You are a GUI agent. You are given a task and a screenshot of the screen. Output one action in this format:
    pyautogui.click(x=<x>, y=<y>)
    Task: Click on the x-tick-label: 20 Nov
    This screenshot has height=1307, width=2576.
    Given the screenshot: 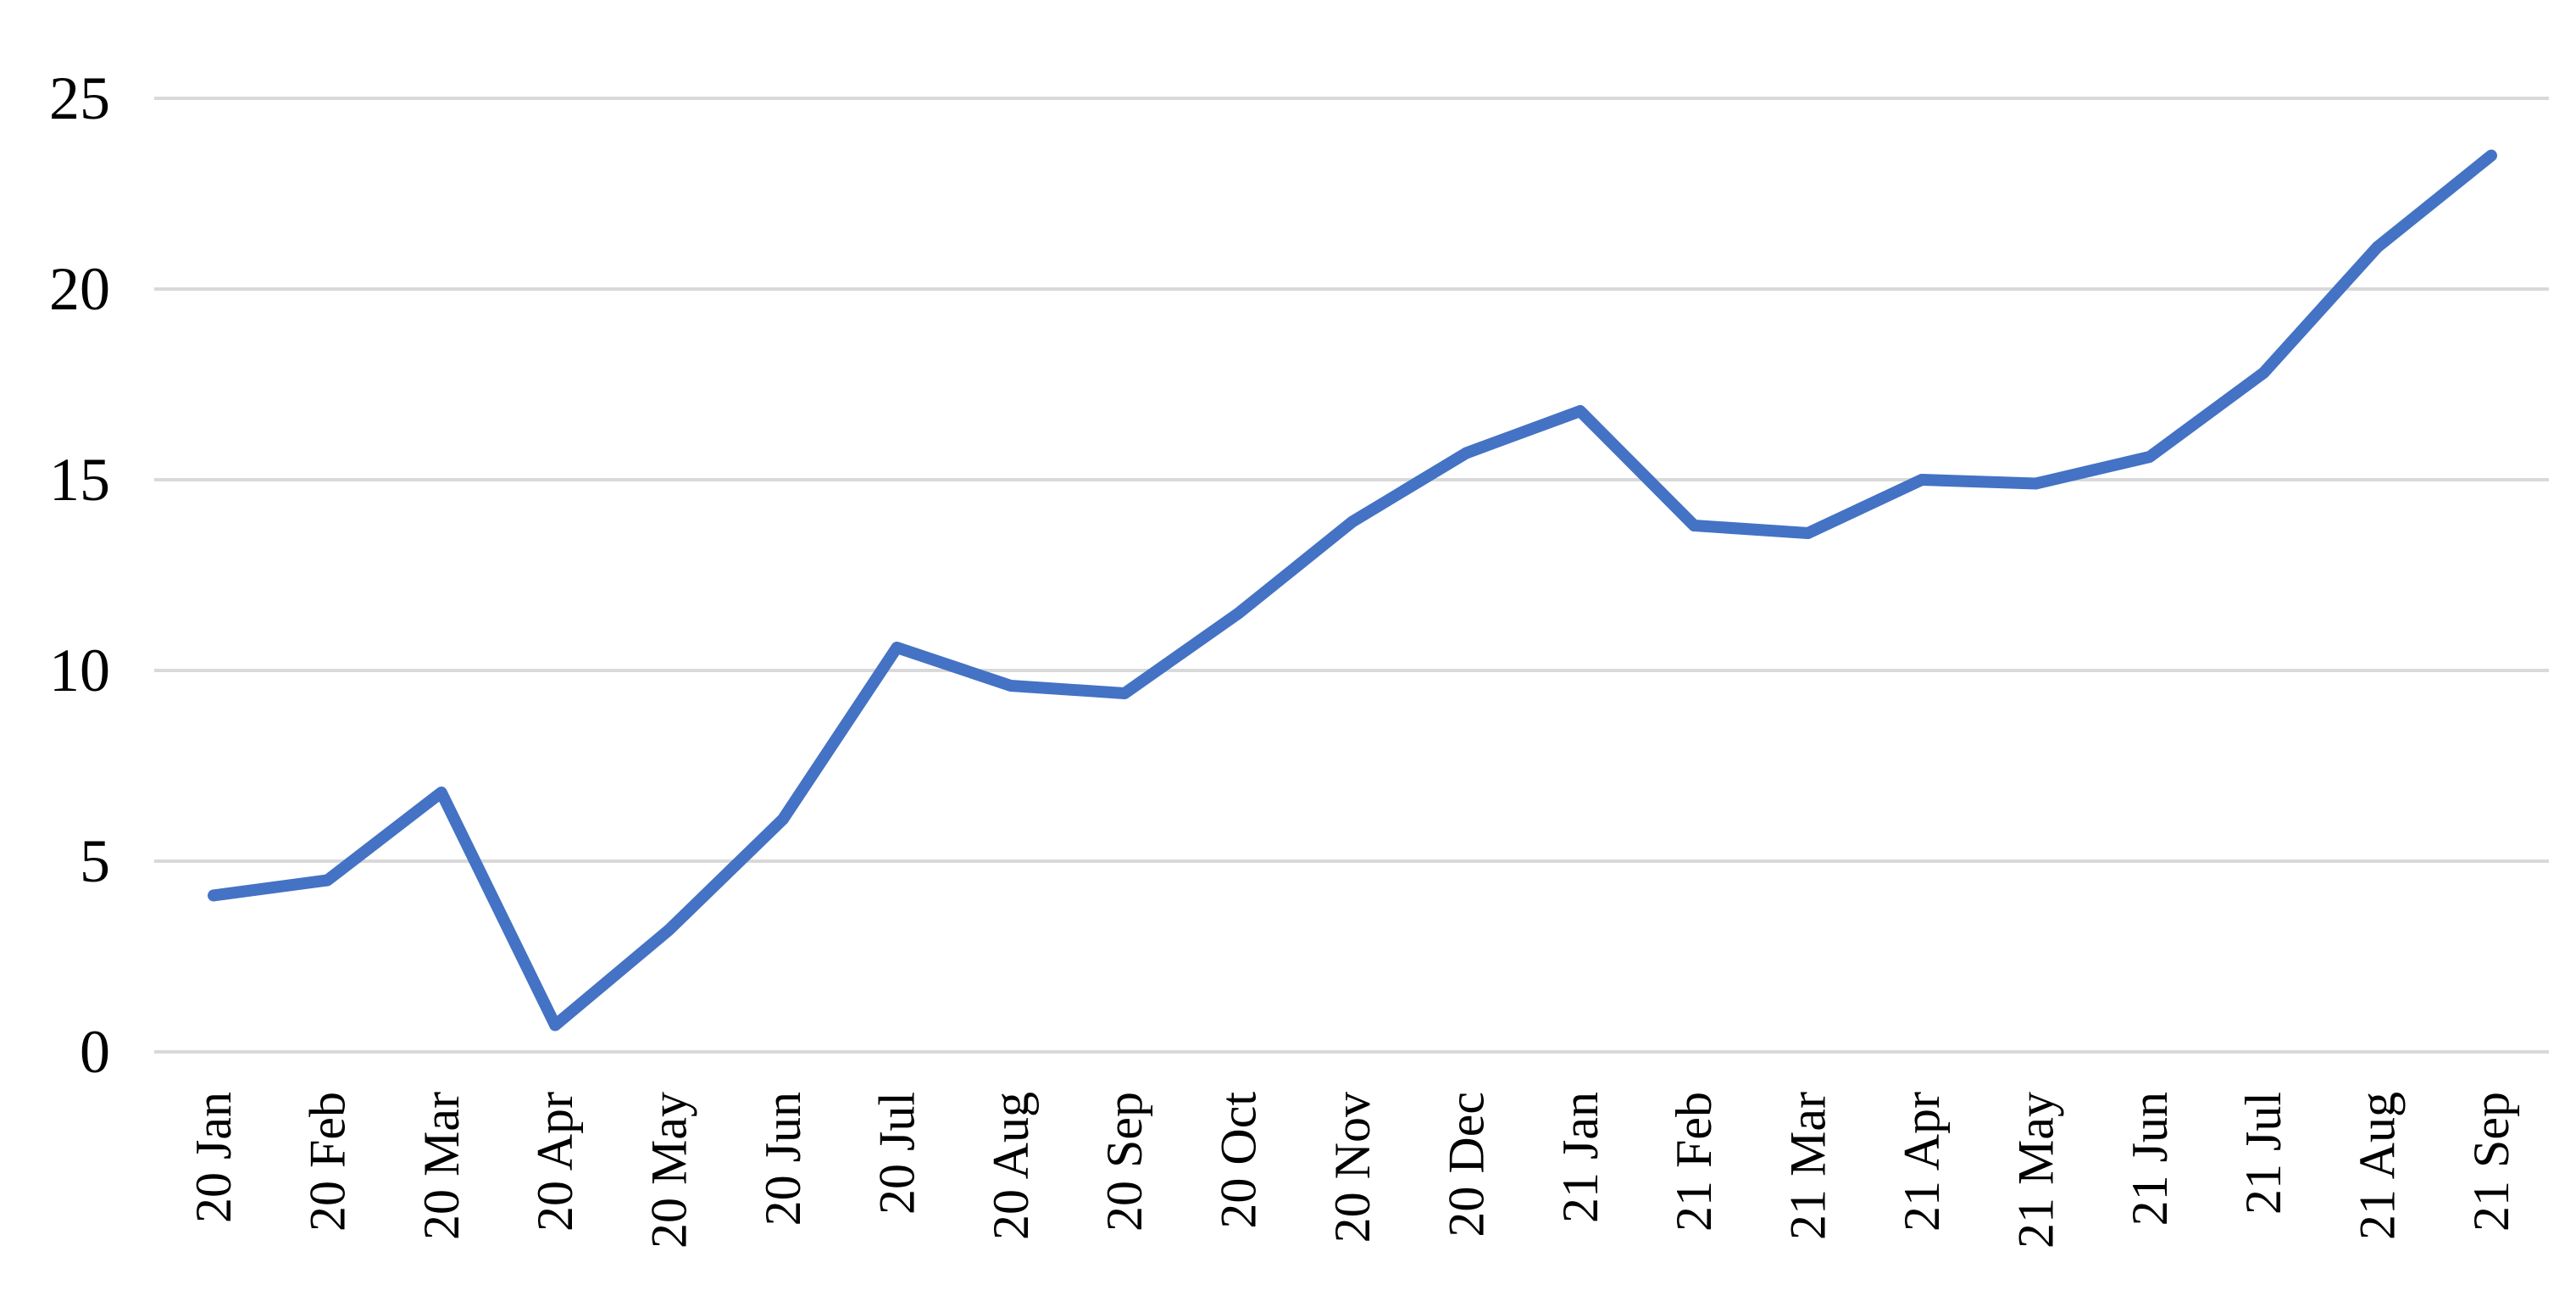 What is the action you would take?
    pyautogui.click(x=1352, y=1167)
    